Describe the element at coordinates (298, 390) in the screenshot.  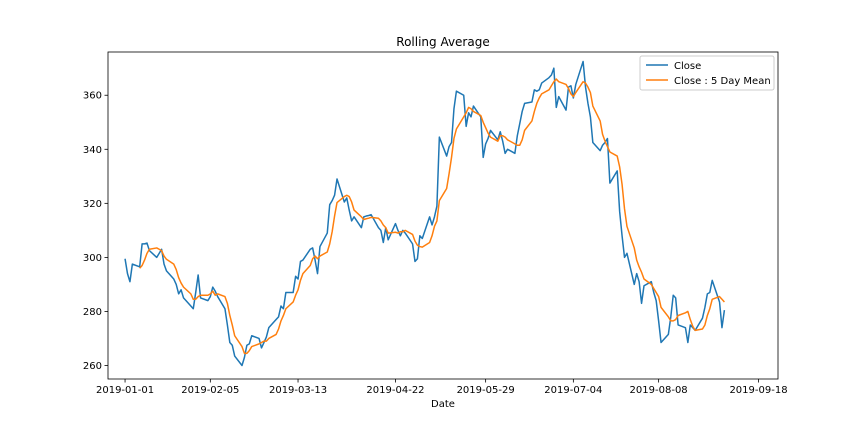
I see `x-tick-label: 2019-03-13` at that location.